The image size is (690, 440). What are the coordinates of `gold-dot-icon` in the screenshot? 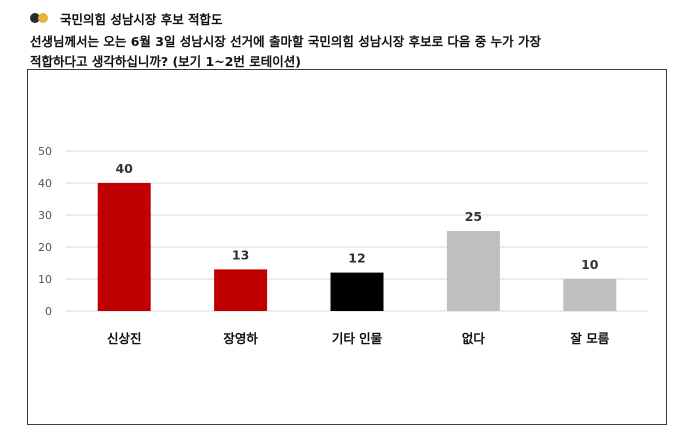 It's located at (43, 18).